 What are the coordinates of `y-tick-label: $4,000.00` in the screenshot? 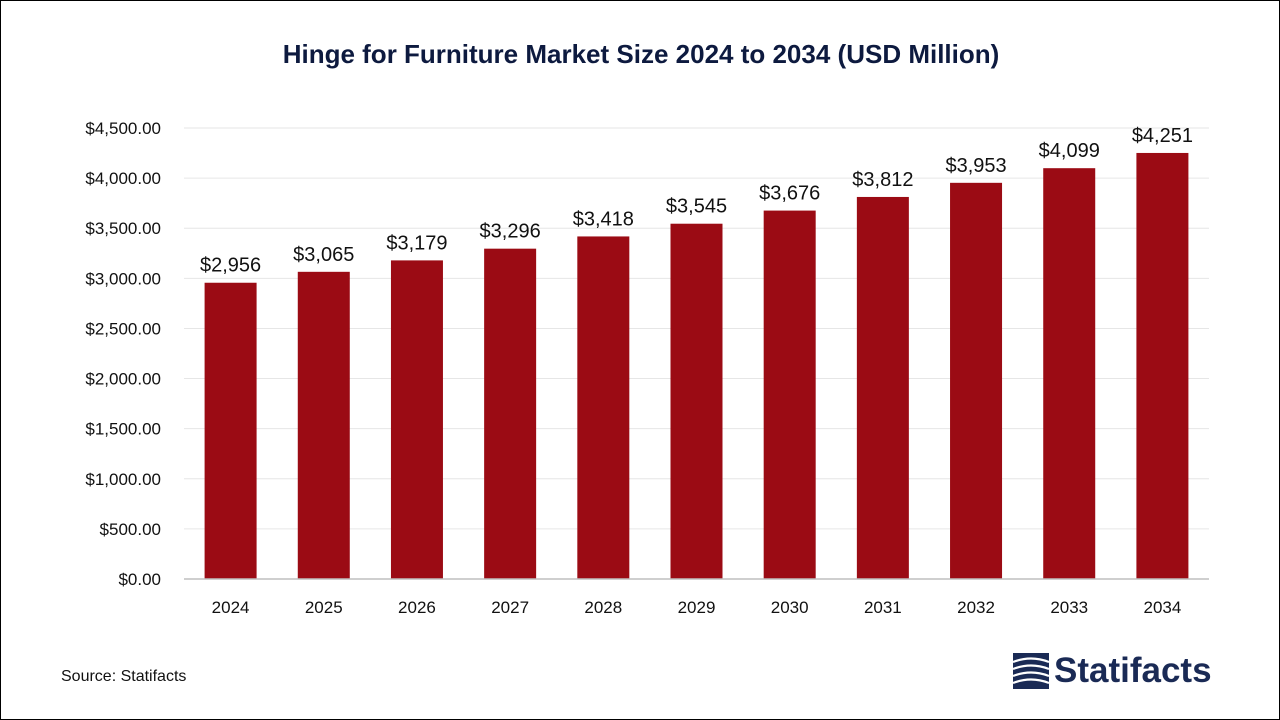 It's located at (123, 178).